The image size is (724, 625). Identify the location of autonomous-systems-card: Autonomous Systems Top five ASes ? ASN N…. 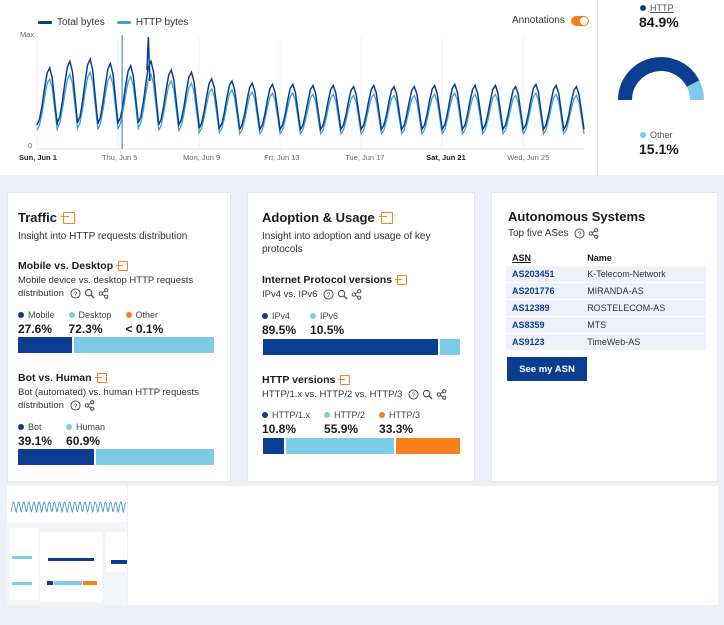
(604, 337).